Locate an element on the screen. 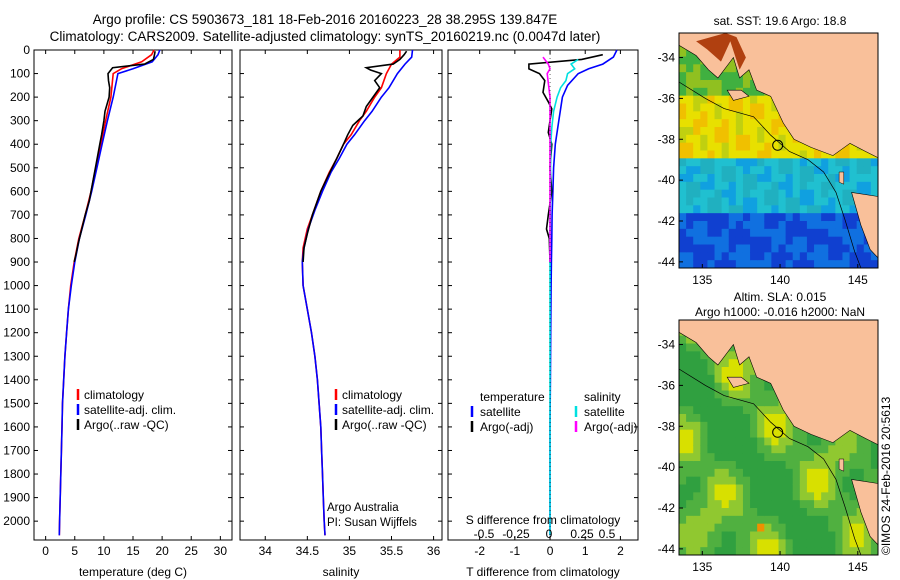 This screenshot has width=900, height=580. salinity-annotation-text: PI: Susan Wijffels is located at coordinates (372, 523).